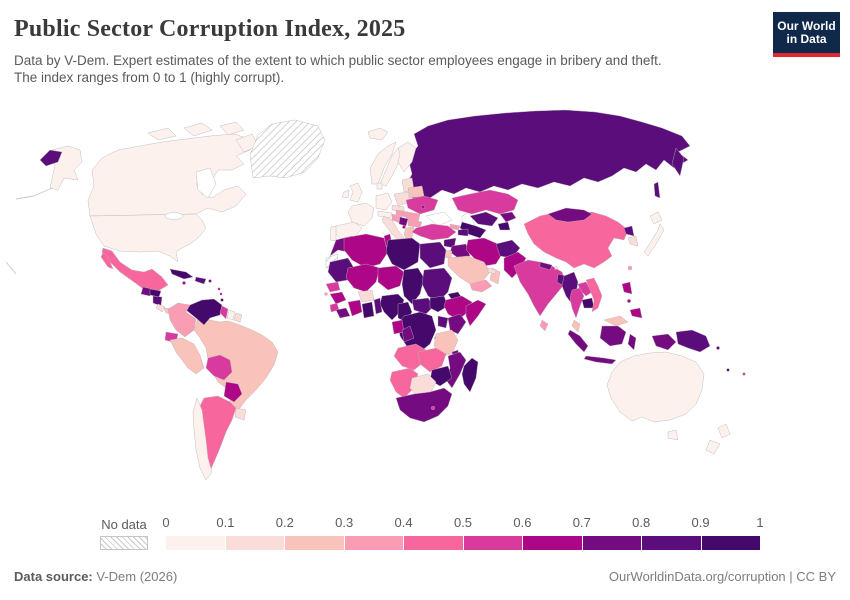  What do you see at coordinates (378, 306) in the screenshot?
I see `region-benin-togo` at bounding box center [378, 306].